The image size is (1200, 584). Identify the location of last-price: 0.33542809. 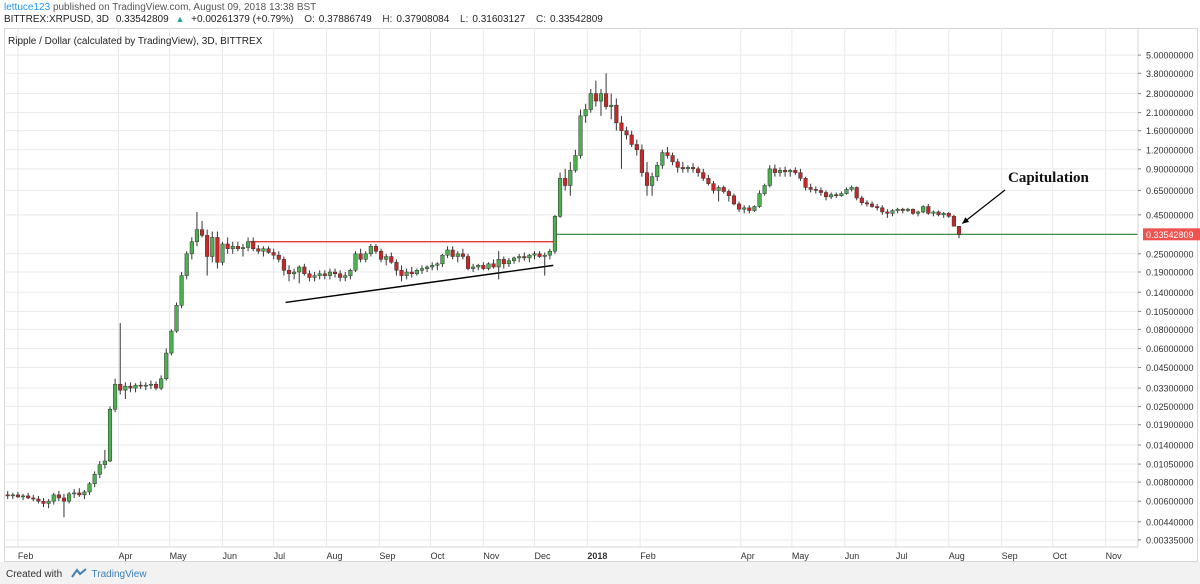
(142, 19).